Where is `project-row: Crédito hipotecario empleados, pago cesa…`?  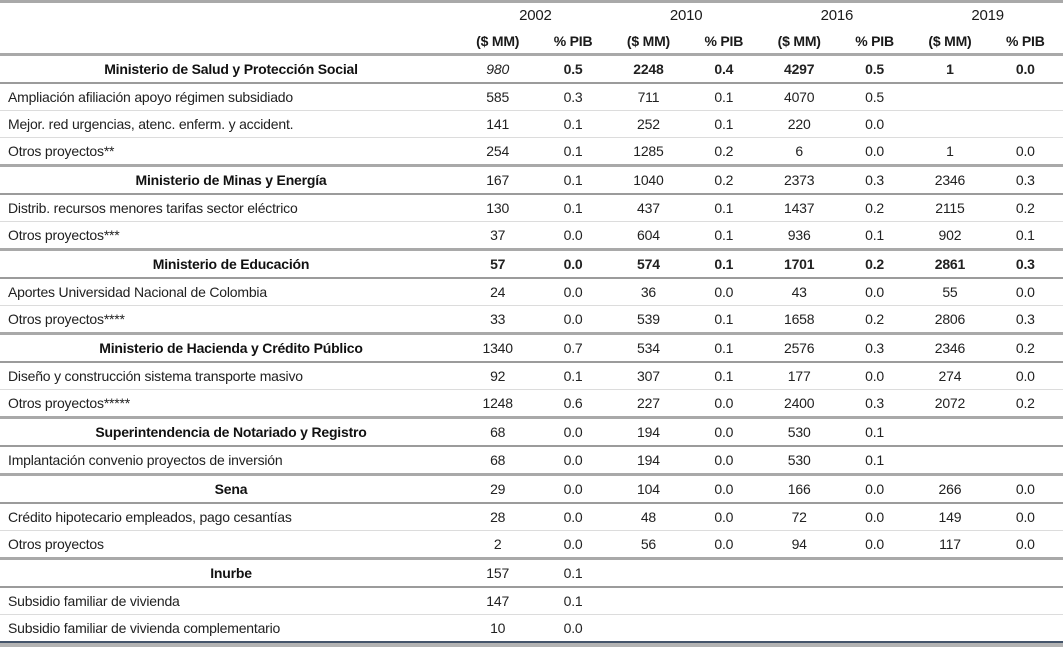
project-row: Crédito hipotecario empleados, pago cesa… is located at coordinates (531, 516).